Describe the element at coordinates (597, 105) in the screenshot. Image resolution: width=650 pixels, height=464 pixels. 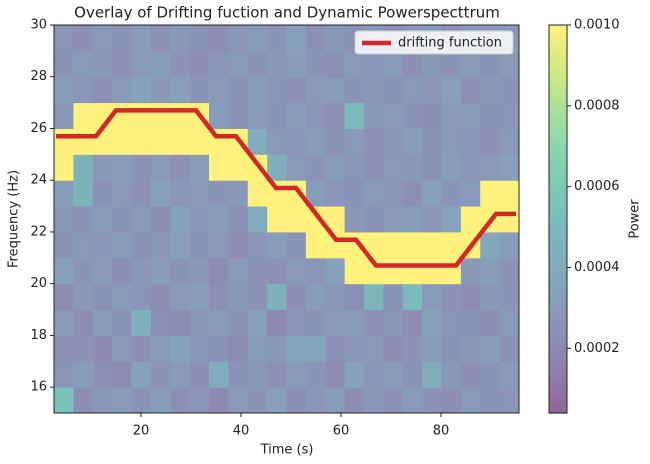
I see `colorbar-tick-label: 0.0008` at that location.